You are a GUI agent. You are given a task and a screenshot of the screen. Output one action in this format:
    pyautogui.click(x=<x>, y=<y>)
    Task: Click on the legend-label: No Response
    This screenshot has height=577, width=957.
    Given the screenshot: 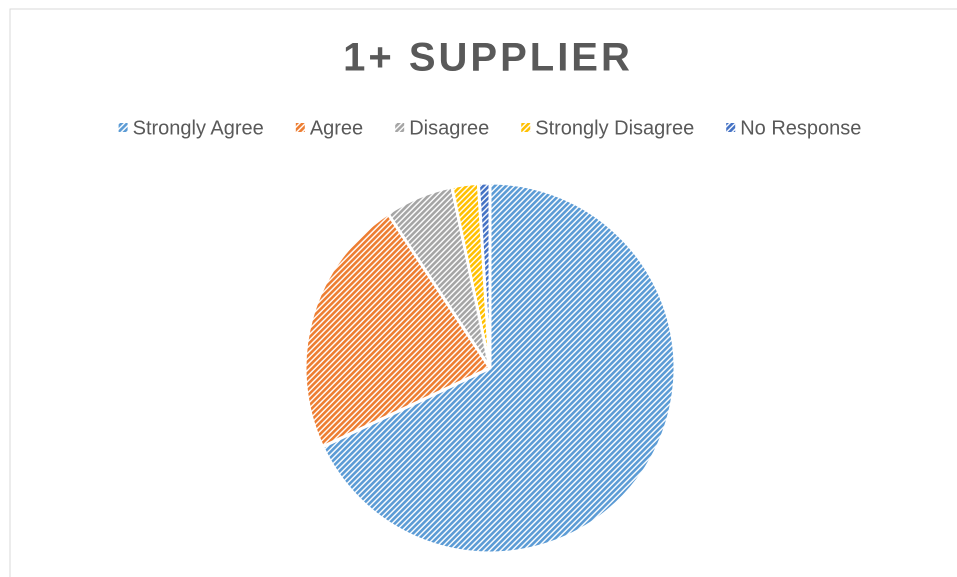 What is the action you would take?
    pyautogui.click(x=800, y=128)
    